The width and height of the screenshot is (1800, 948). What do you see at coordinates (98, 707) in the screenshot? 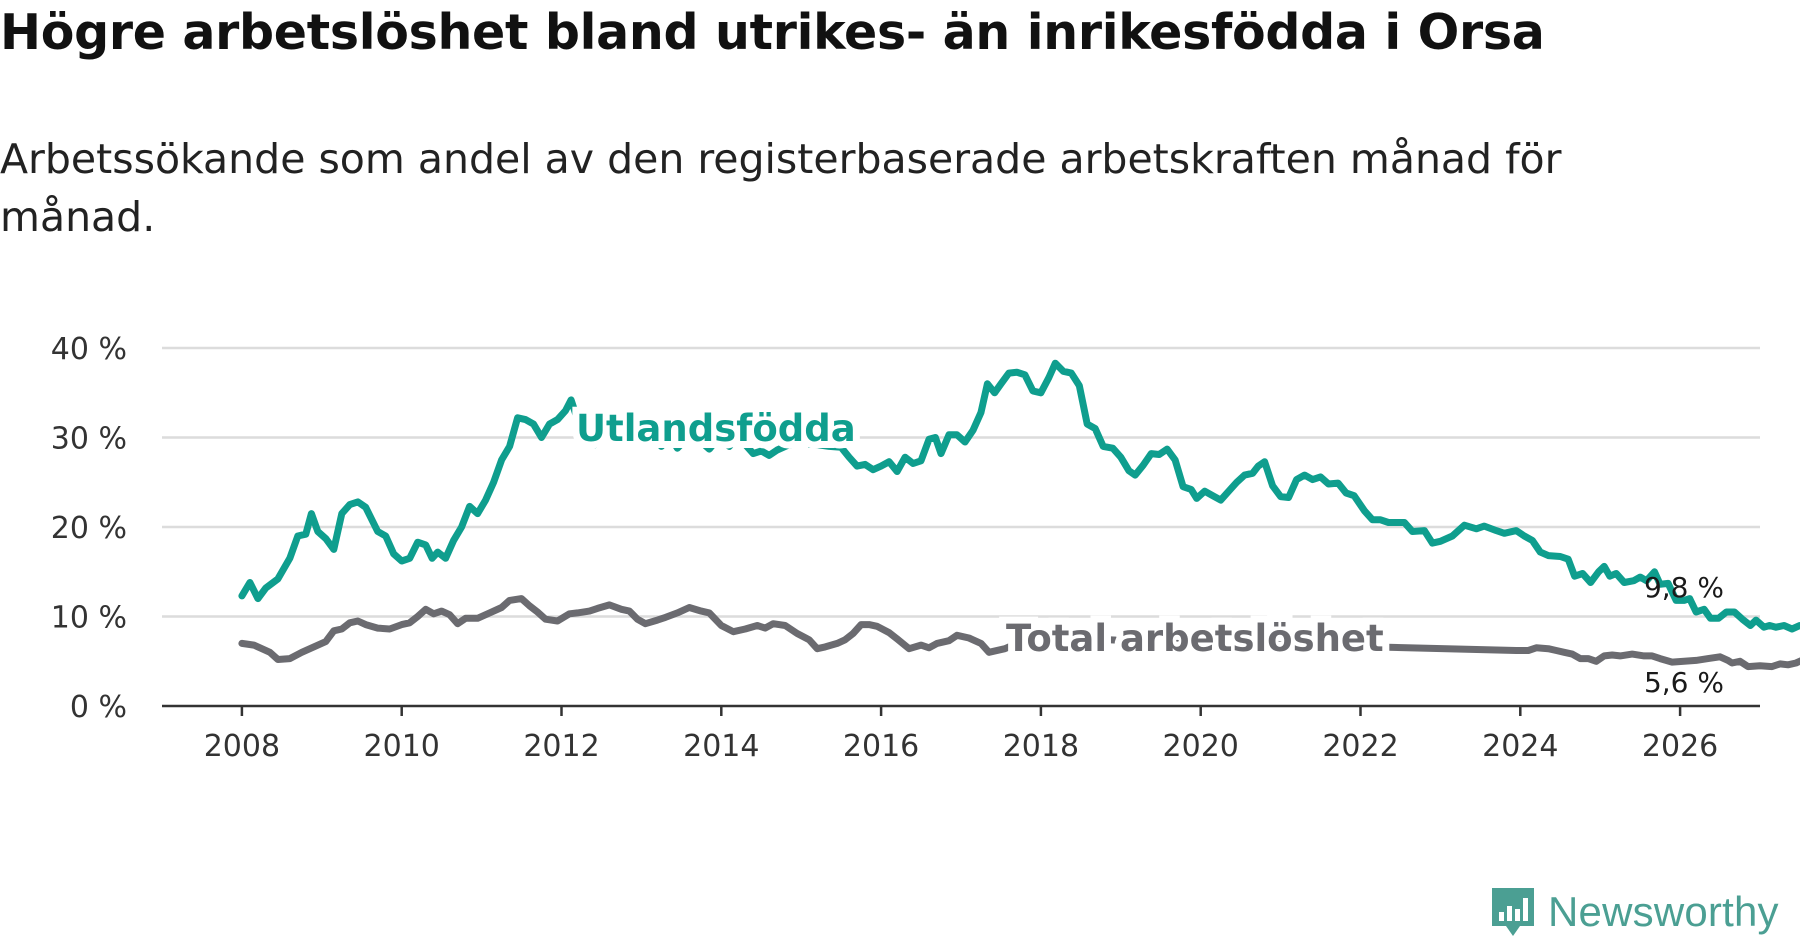
I see `y-tick-label: 0 %` at bounding box center [98, 707].